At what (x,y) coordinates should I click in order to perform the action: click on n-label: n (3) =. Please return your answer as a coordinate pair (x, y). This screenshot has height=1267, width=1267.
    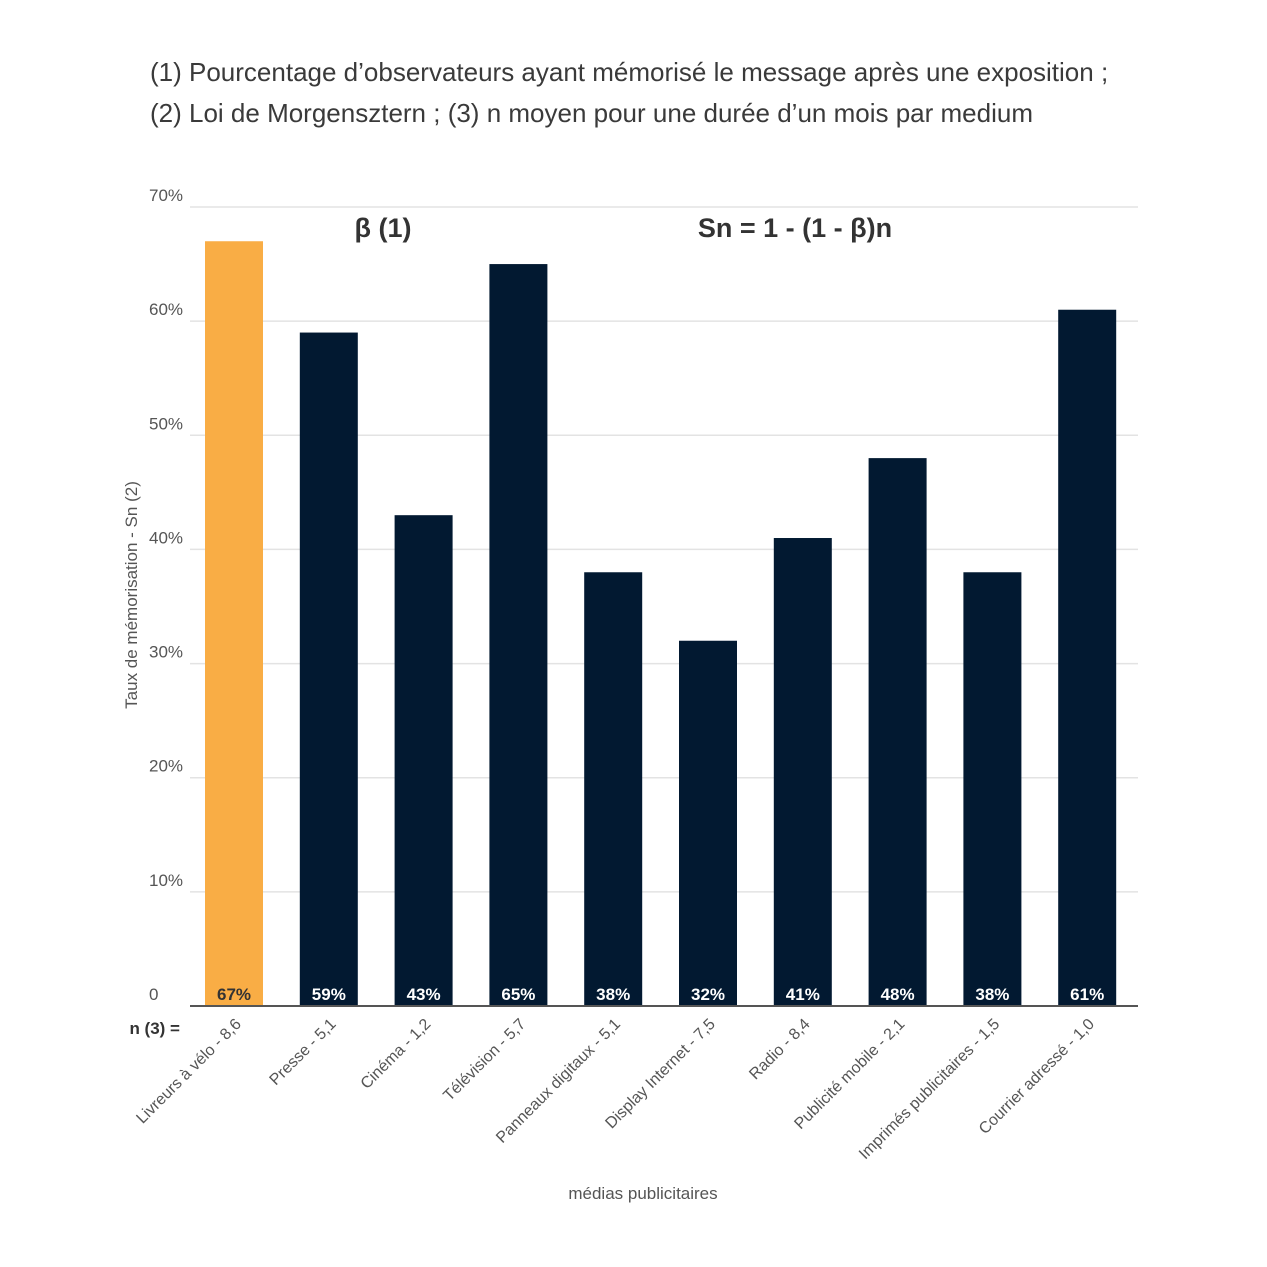
    Looking at the image, I should click on (154, 1028).